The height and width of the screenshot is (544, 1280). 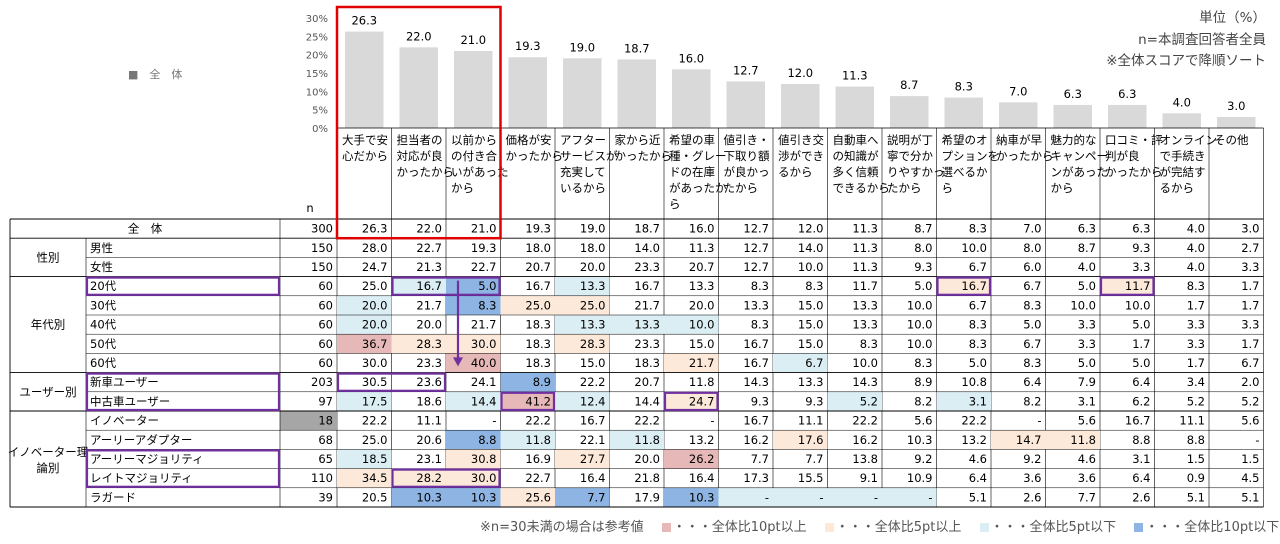 What do you see at coordinates (1182, 102) in the screenshot?
I see `bar-value-label: 4.0` at bounding box center [1182, 102].